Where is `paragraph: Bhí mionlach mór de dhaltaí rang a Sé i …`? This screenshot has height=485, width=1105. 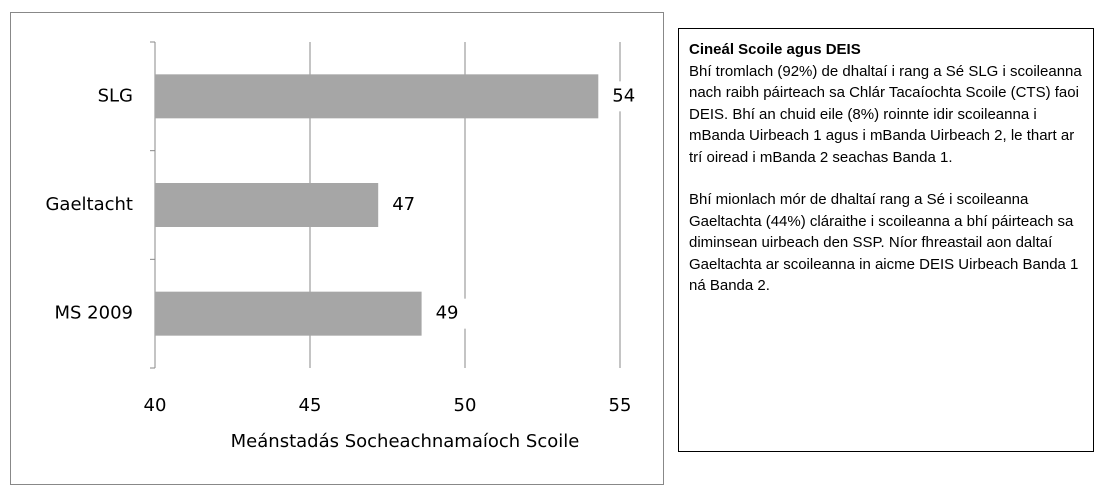
paragraph: Bhí mionlach mór de dhaltaí rang a Sé i … is located at coordinates (884, 242).